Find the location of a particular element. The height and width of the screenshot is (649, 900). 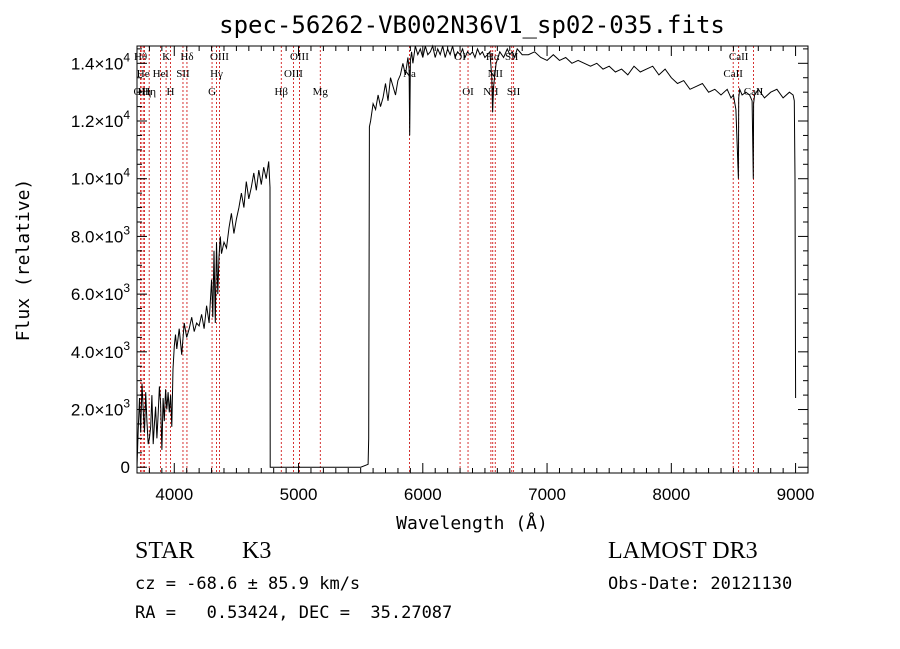

y-tick-base: 1.4×10 is located at coordinates (97, 63).